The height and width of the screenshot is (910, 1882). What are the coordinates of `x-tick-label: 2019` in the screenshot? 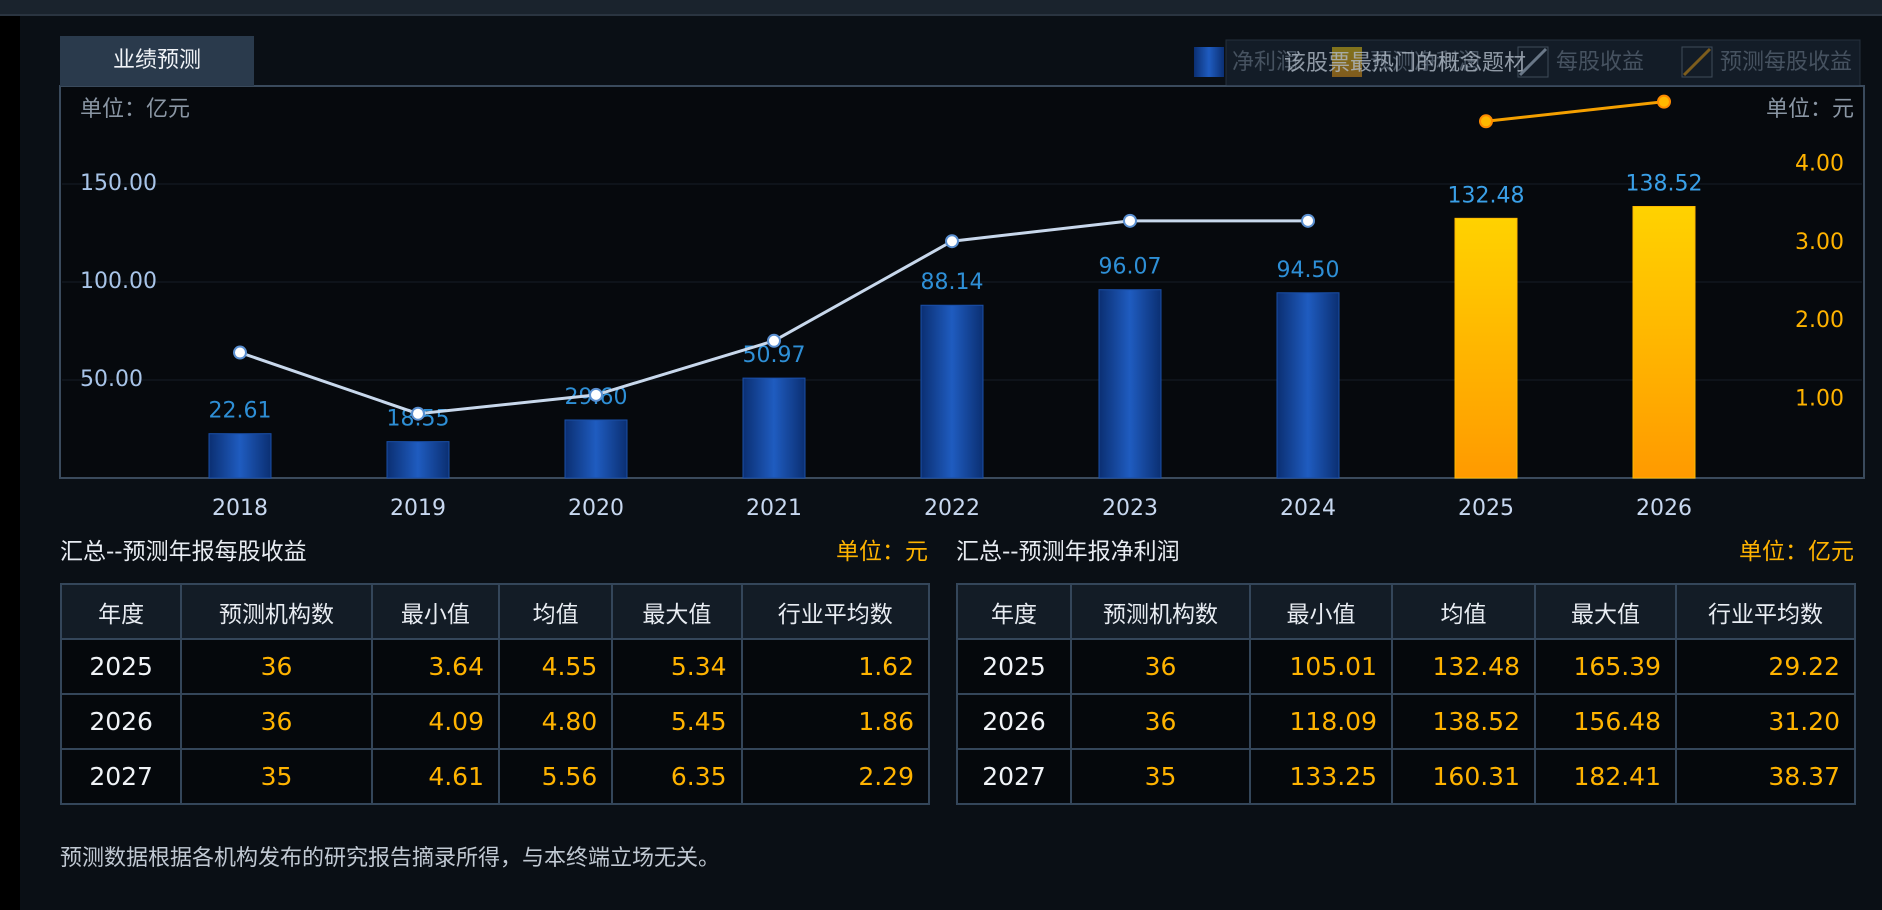 It's located at (418, 508).